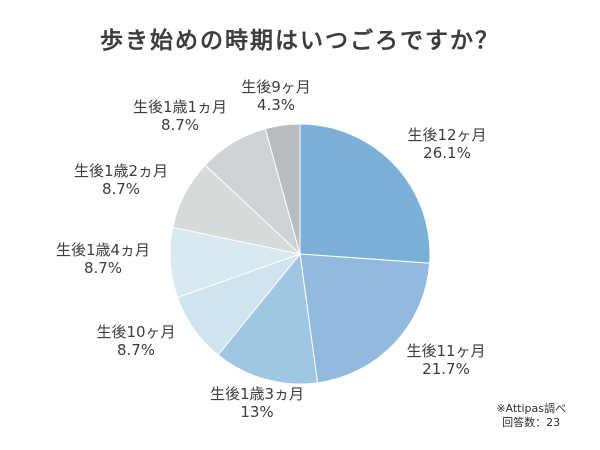 The height and width of the screenshot is (450, 600). What do you see at coordinates (276, 87) in the screenshot?
I see `pie-label-name: 生後9ヶ月` at bounding box center [276, 87].